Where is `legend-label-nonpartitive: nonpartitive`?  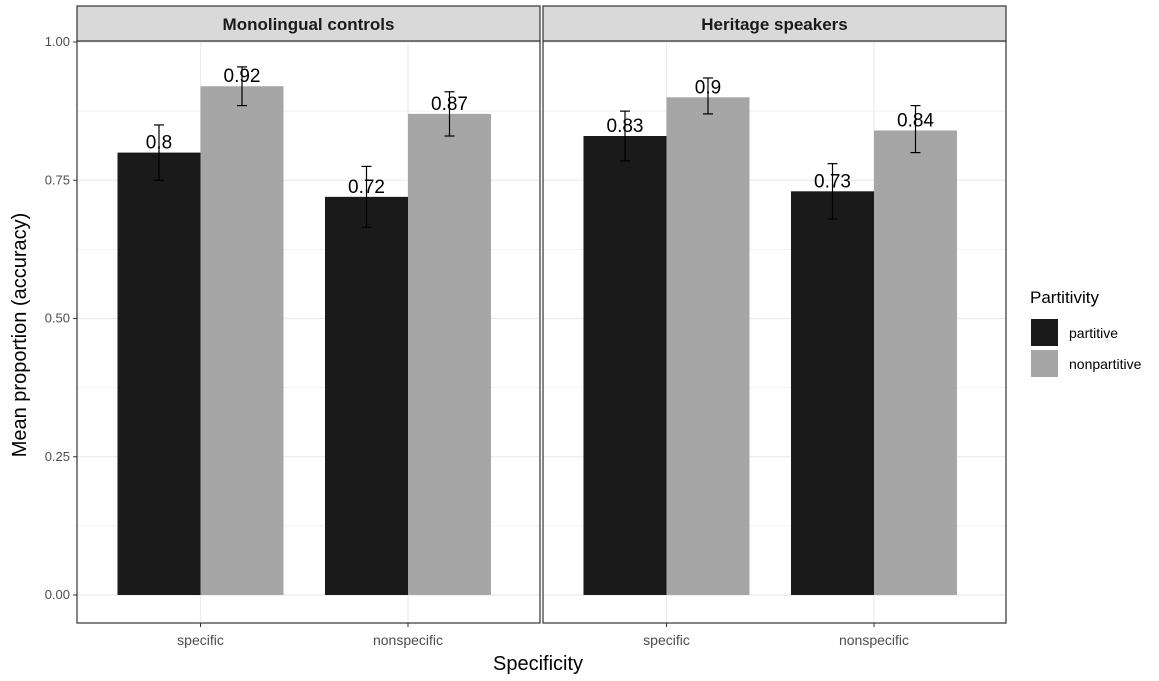 legend-label-nonpartitive: nonpartitive is located at coordinates (1105, 364).